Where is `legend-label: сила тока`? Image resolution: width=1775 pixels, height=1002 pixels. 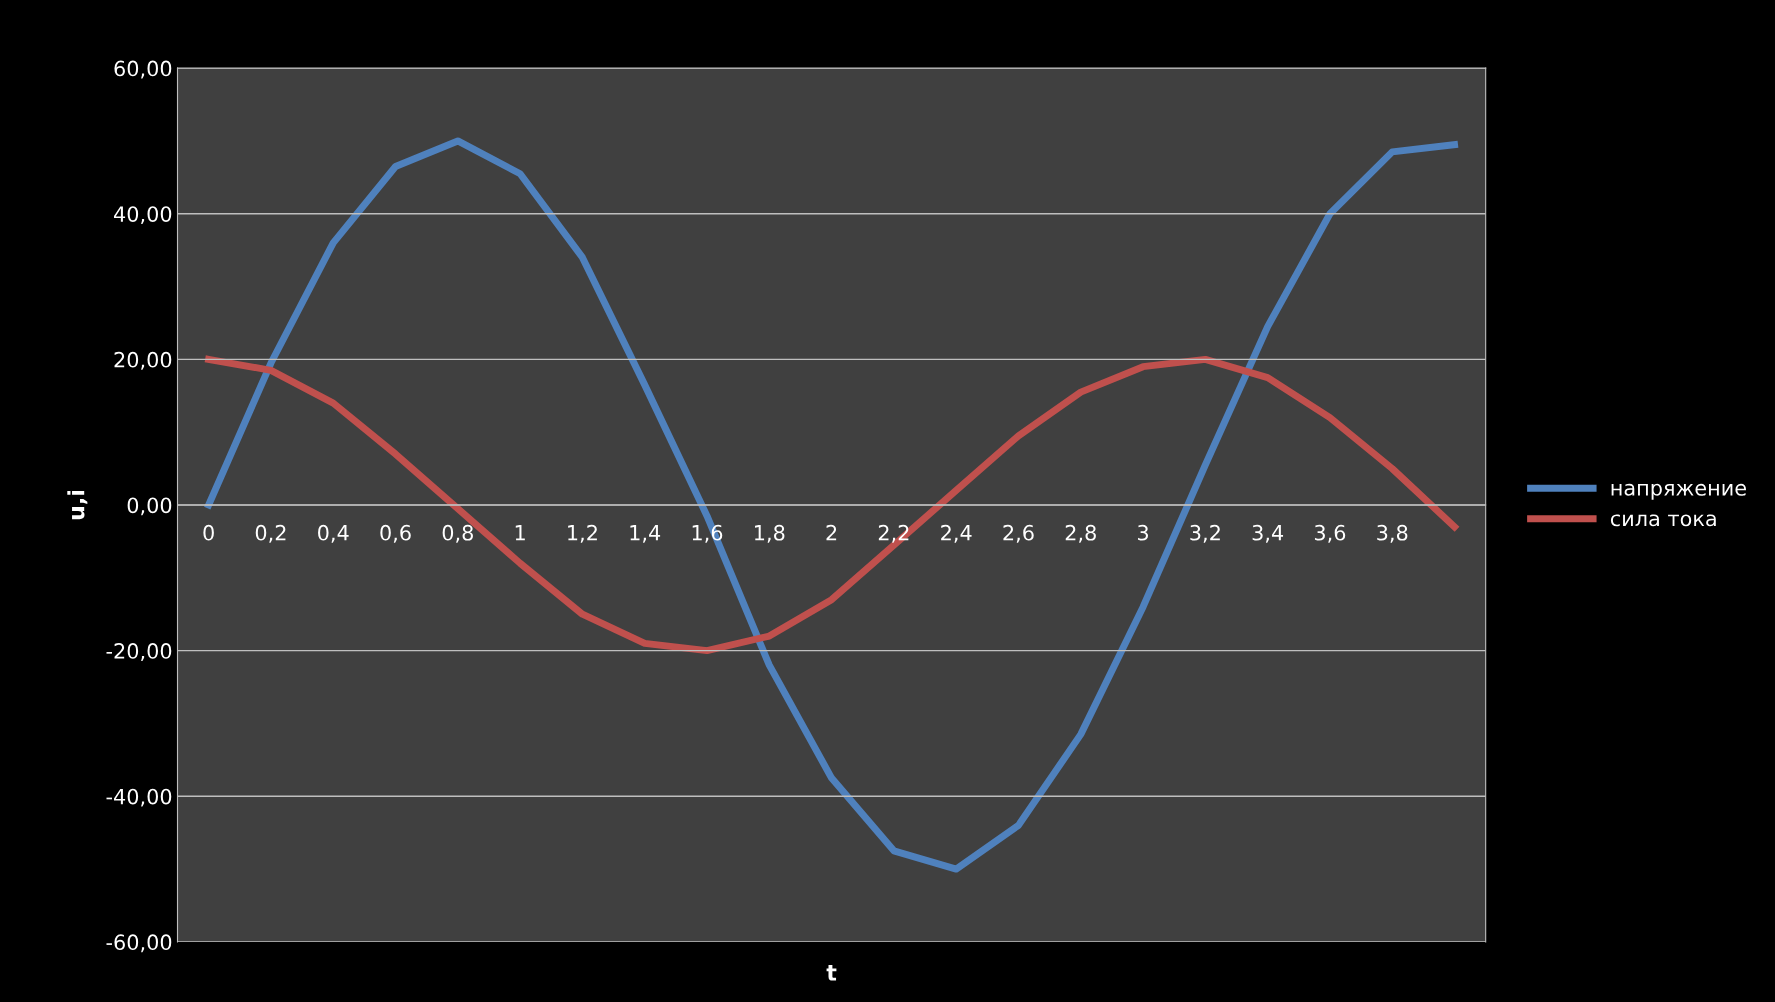 legend-label: сила тока is located at coordinates (1663, 520).